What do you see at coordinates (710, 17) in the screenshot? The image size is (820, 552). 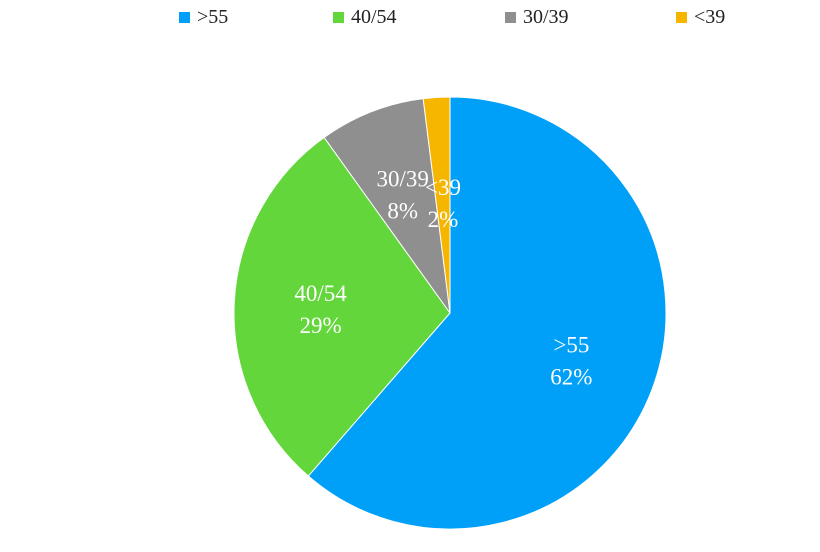 I see `legend-label-lt39: <39` at bounding box center [710, 17].